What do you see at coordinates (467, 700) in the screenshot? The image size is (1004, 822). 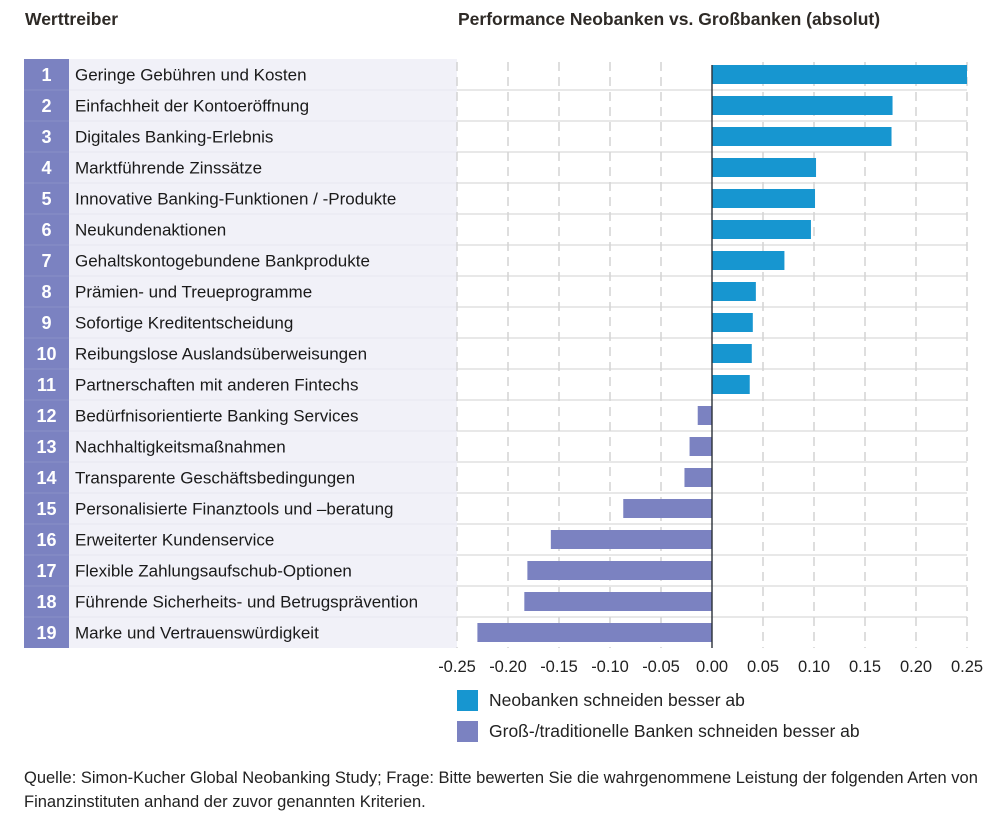 I see `legend-swatch-neobanken` at bounding box center [467, 700].